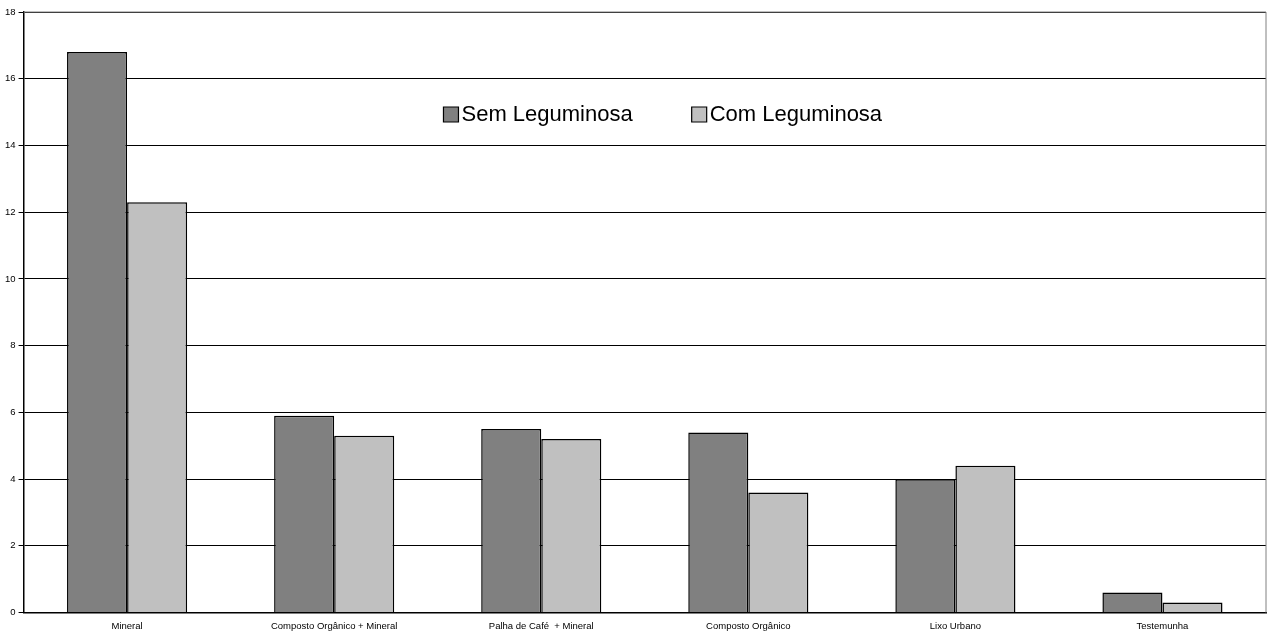 The image size is (1270, 637). What do you see at coordinates (541, 625) in the screenshot?
I see `x-tick-label: Palha de Café + Mineral` at bounding box center [541, 625].